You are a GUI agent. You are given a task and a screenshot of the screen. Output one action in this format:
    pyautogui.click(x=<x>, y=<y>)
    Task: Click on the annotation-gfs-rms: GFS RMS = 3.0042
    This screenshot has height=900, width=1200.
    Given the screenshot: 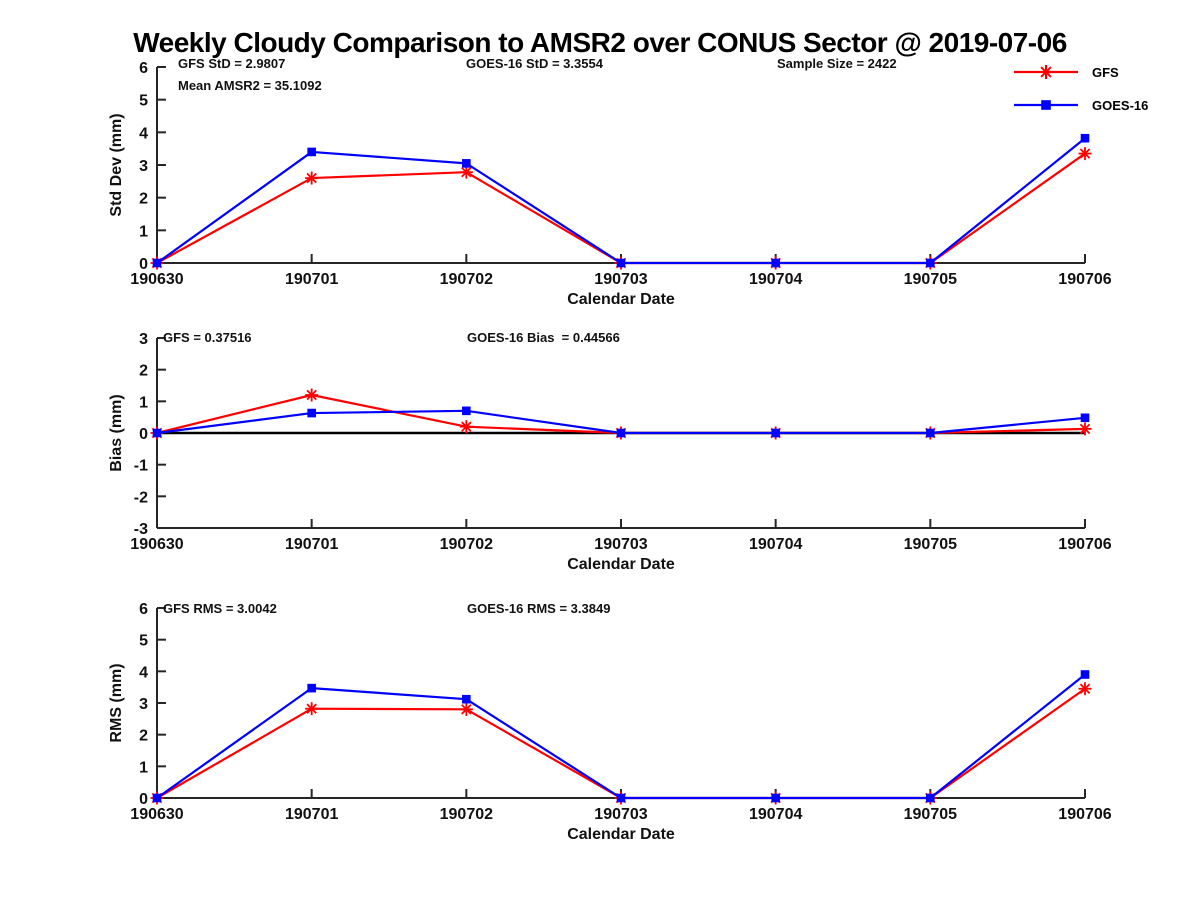 What is the action you would take?
    pyautogui.click(x=220, y=608)
    